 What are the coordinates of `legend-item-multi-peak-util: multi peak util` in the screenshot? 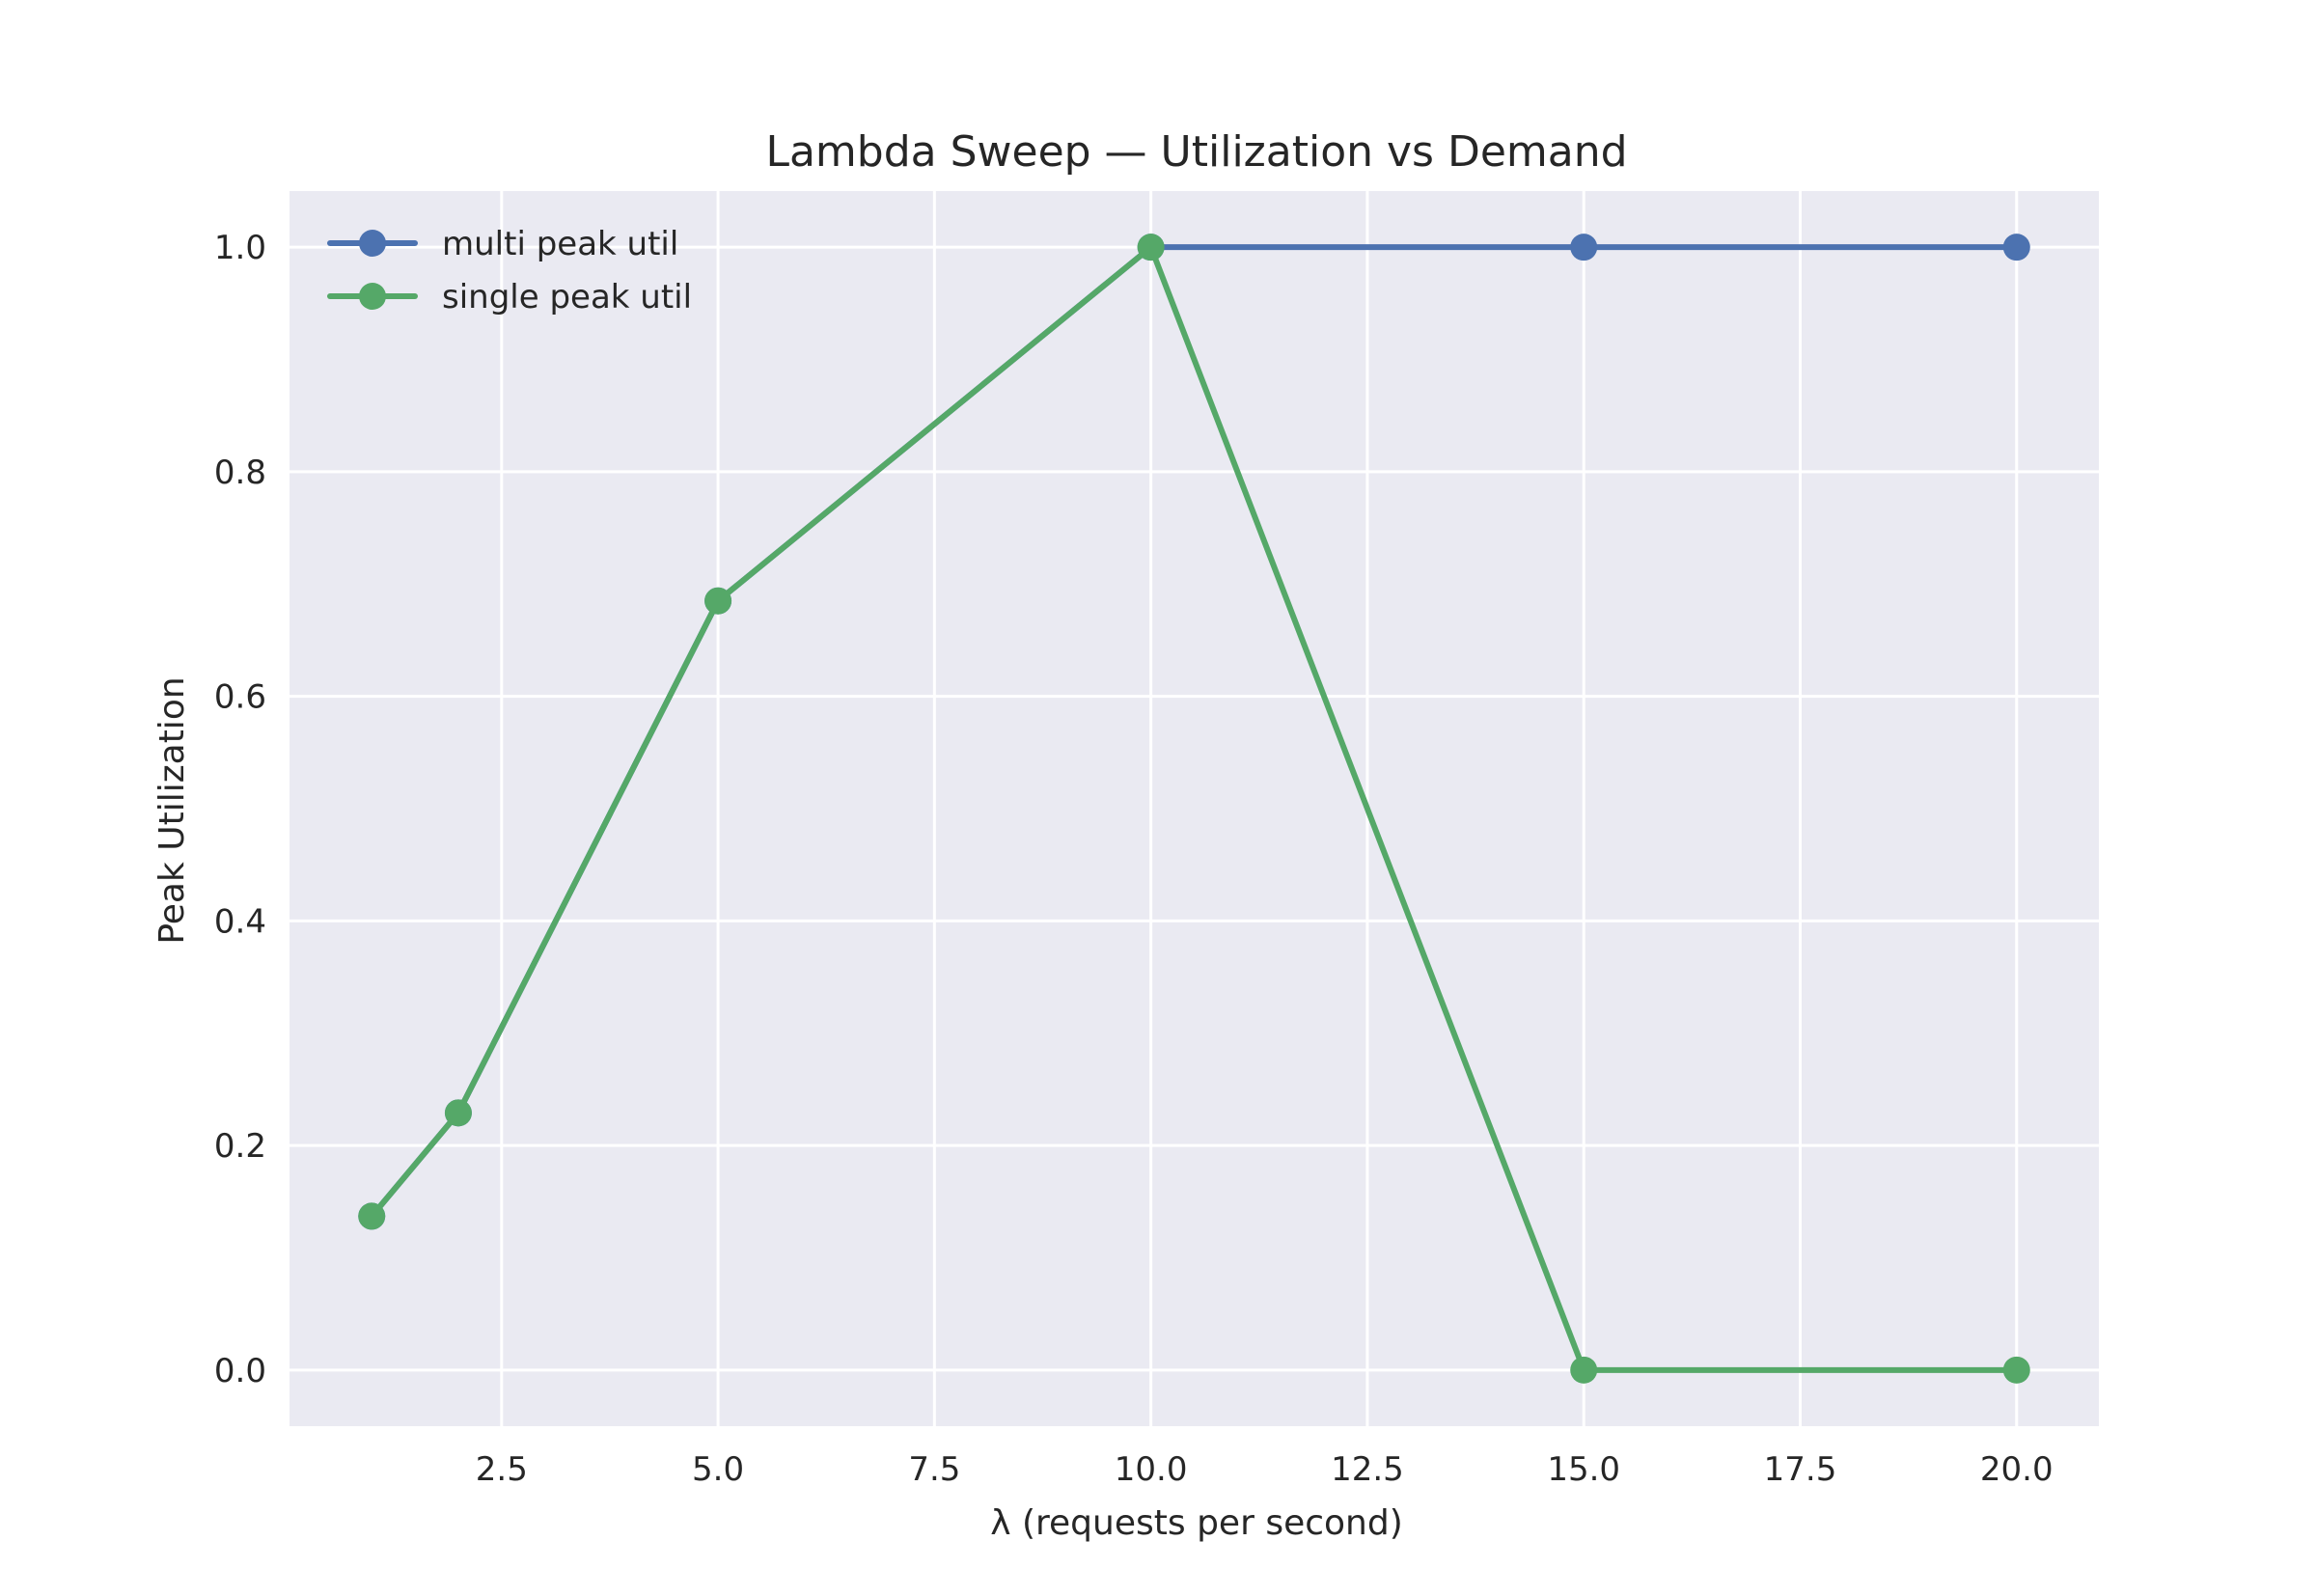 It's located at (502, 244).